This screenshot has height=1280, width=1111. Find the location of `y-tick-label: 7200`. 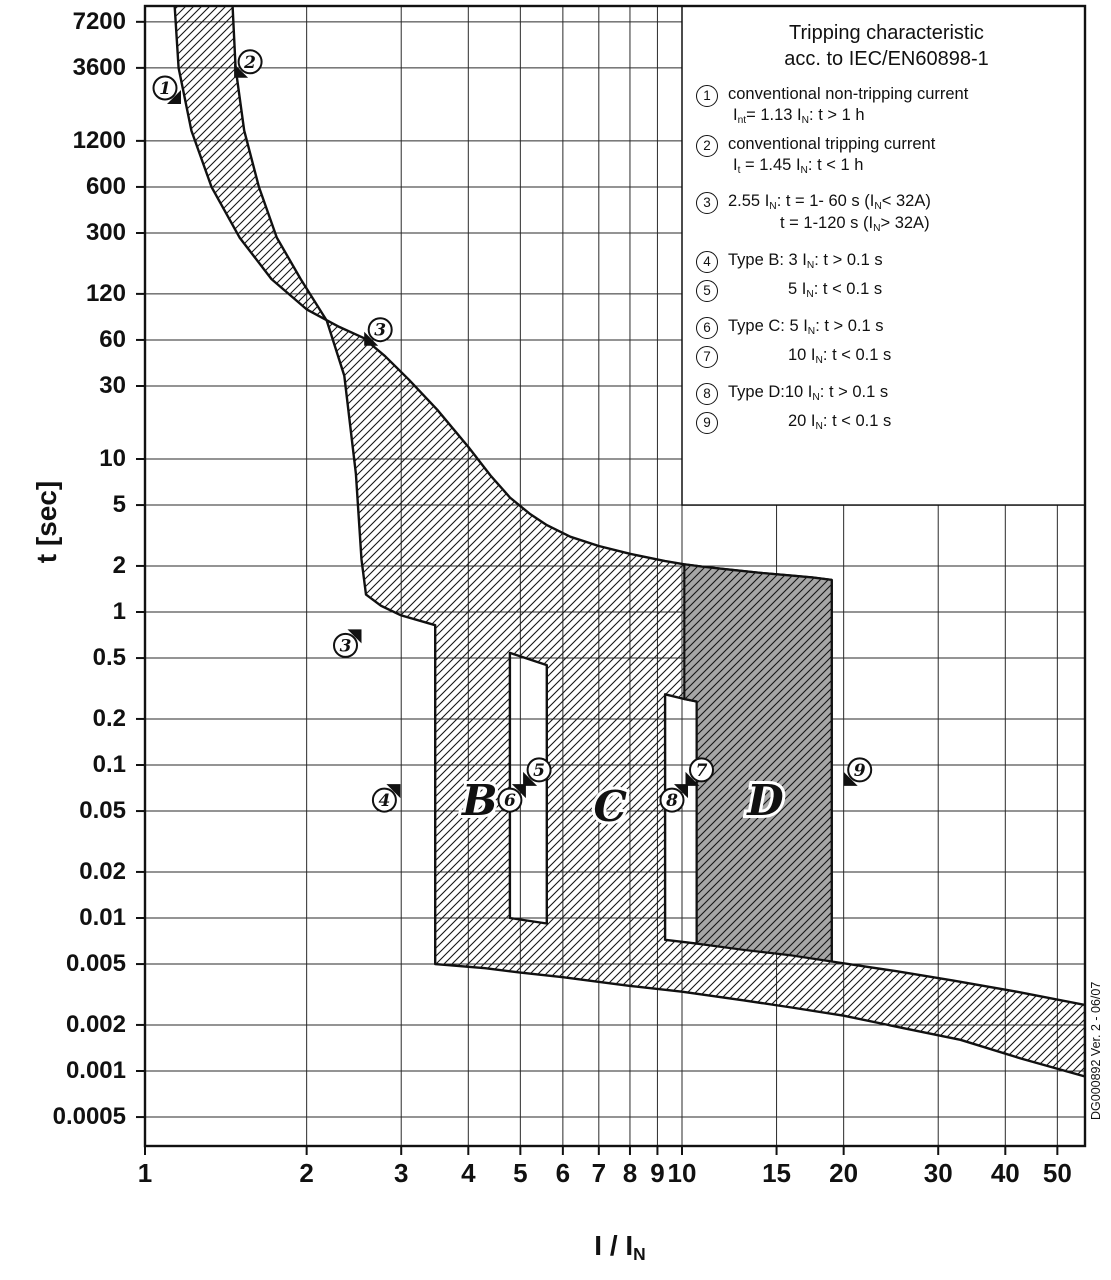

y-tick-label: 7200 is located at coordinates (99, 21).